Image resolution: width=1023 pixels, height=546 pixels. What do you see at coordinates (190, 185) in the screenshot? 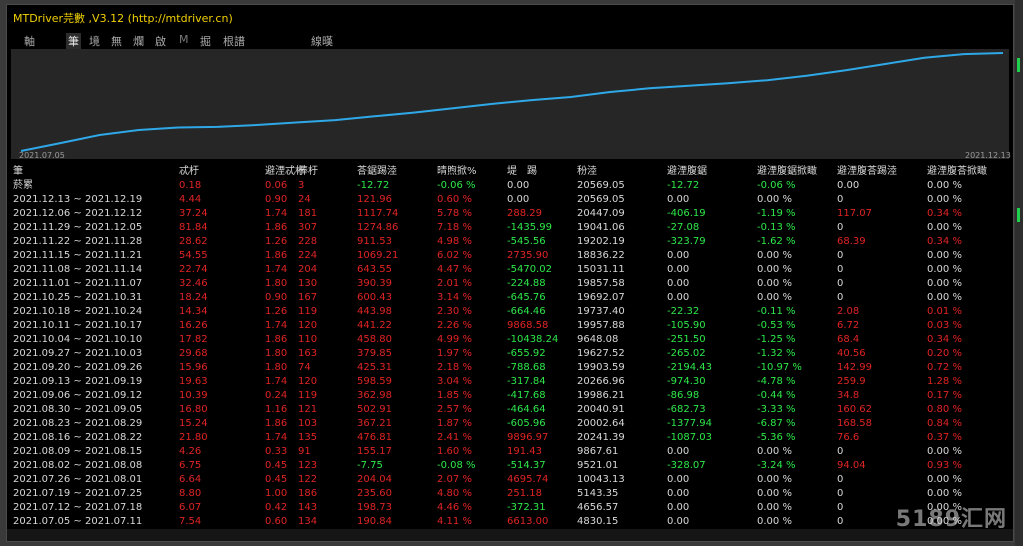
I see `table-cell: 0.18` at bounding box center [190, 185].